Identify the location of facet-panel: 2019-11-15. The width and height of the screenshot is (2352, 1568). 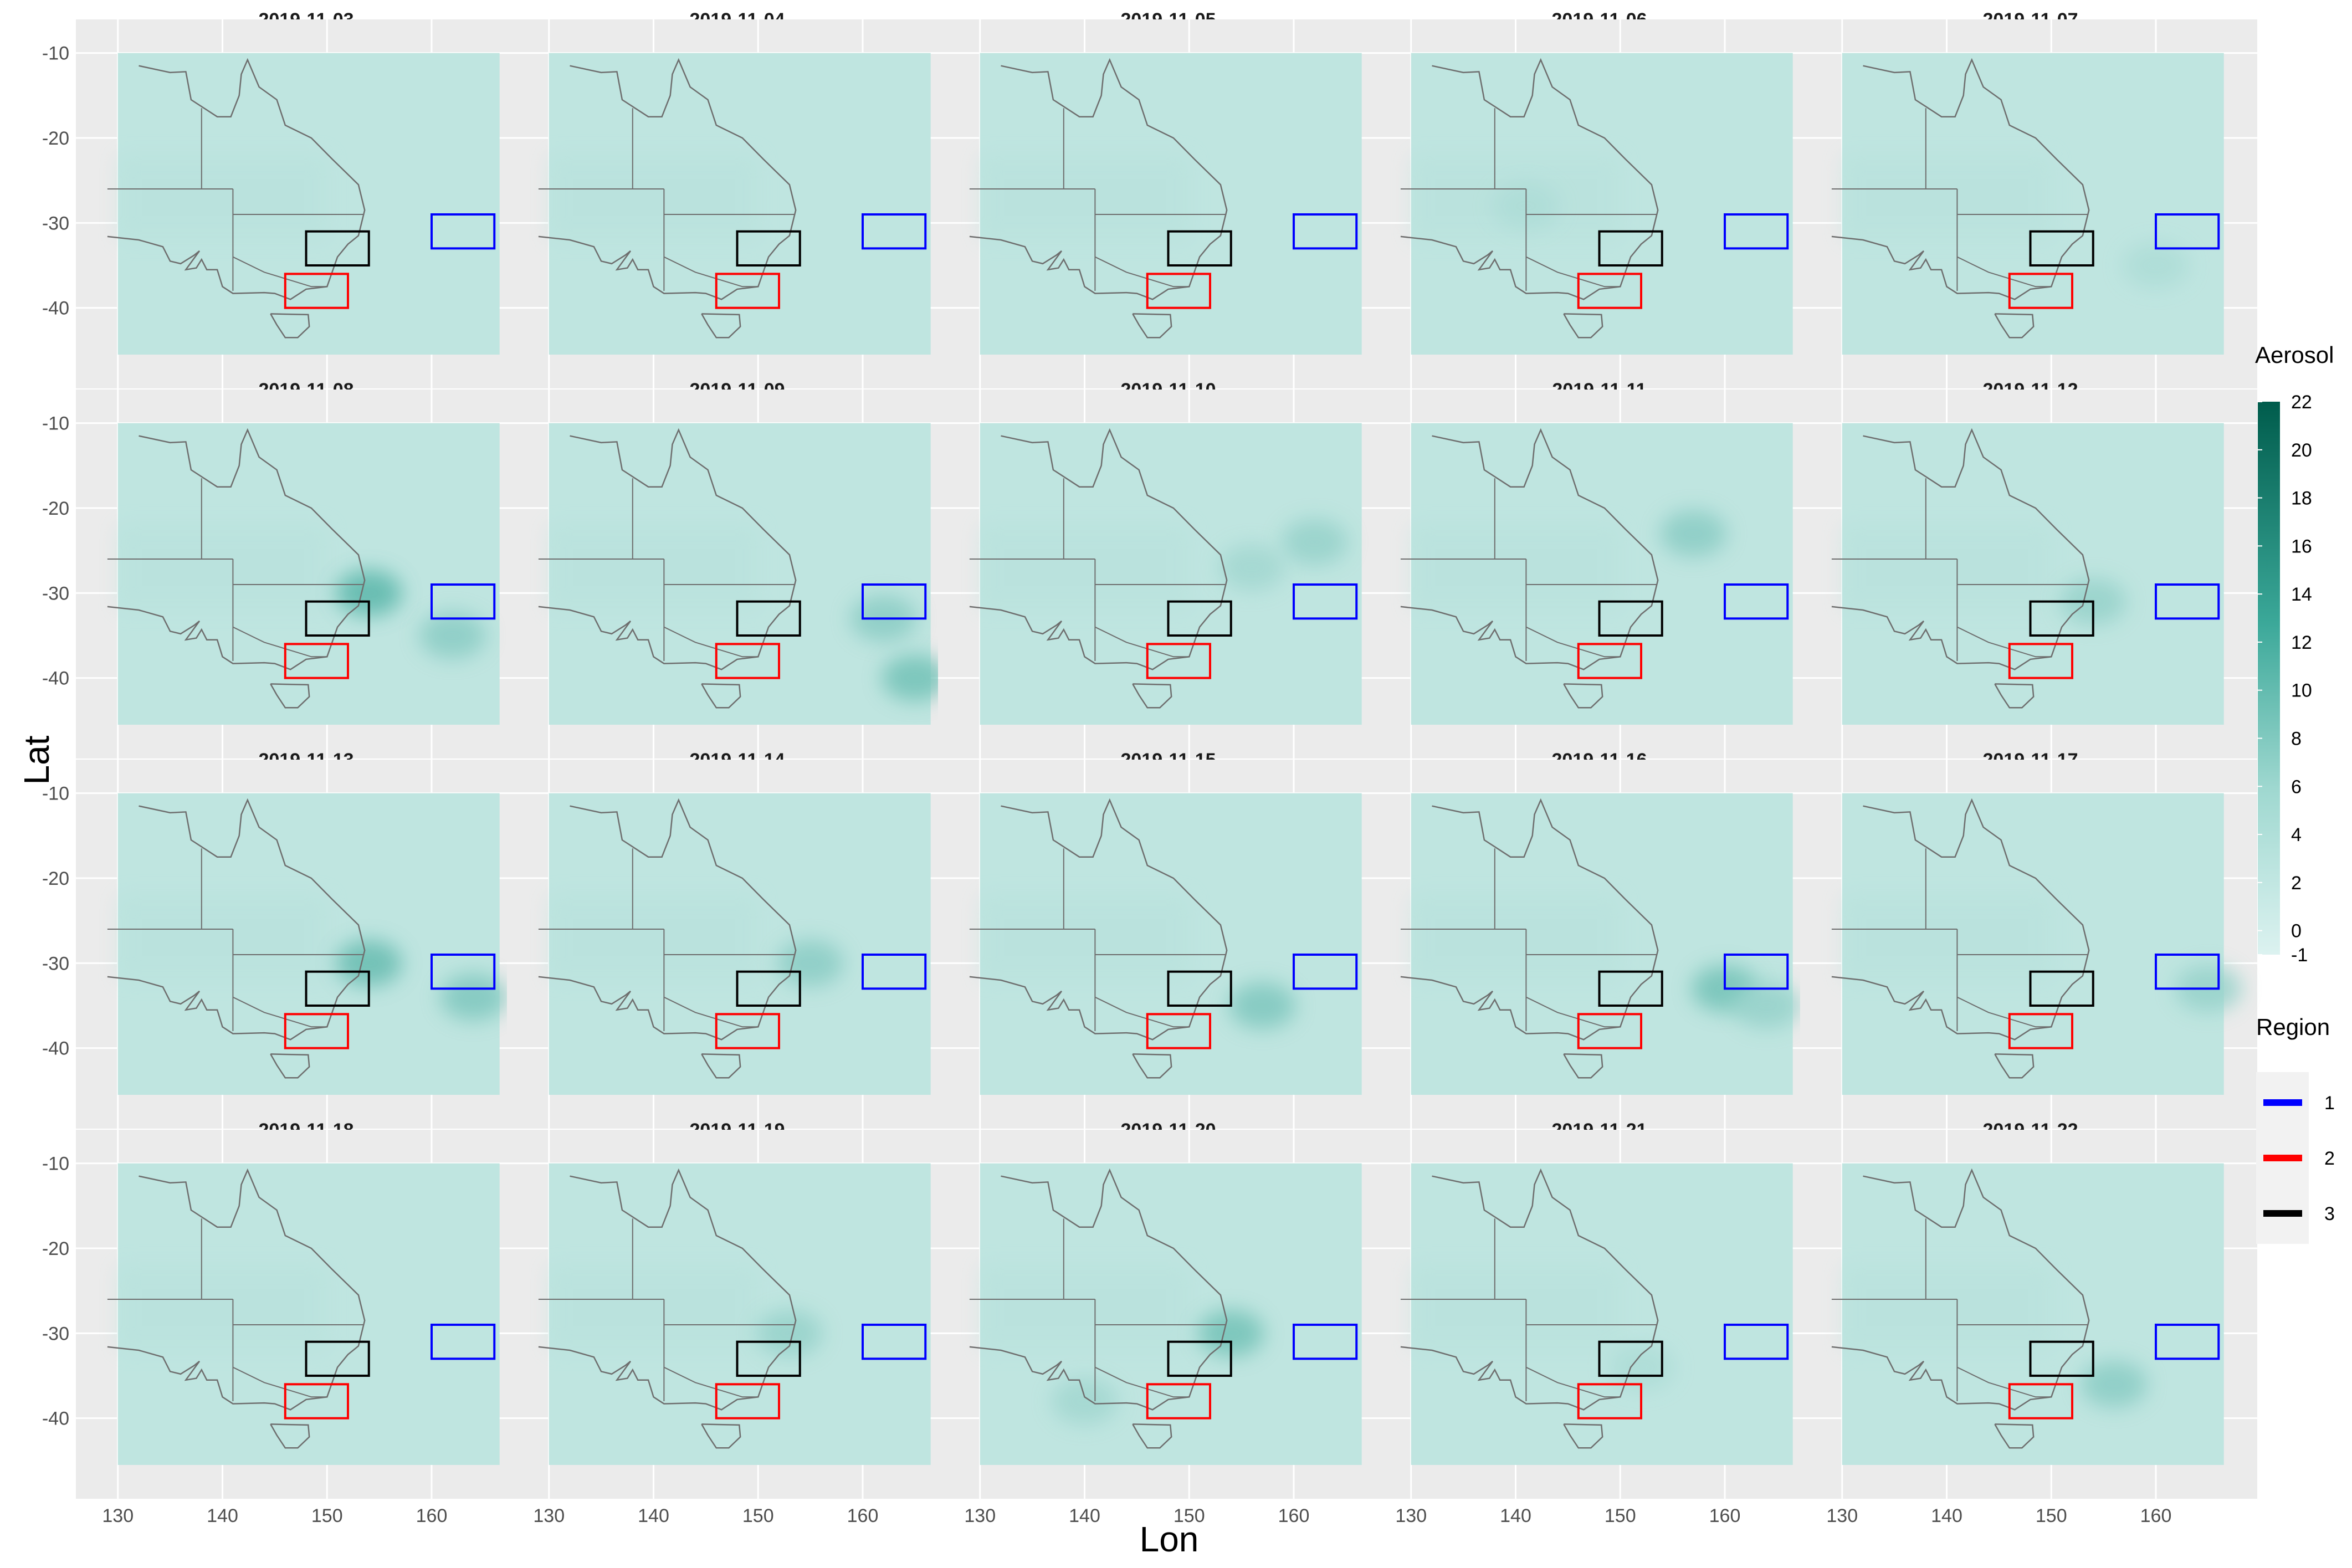
(1166, 939).